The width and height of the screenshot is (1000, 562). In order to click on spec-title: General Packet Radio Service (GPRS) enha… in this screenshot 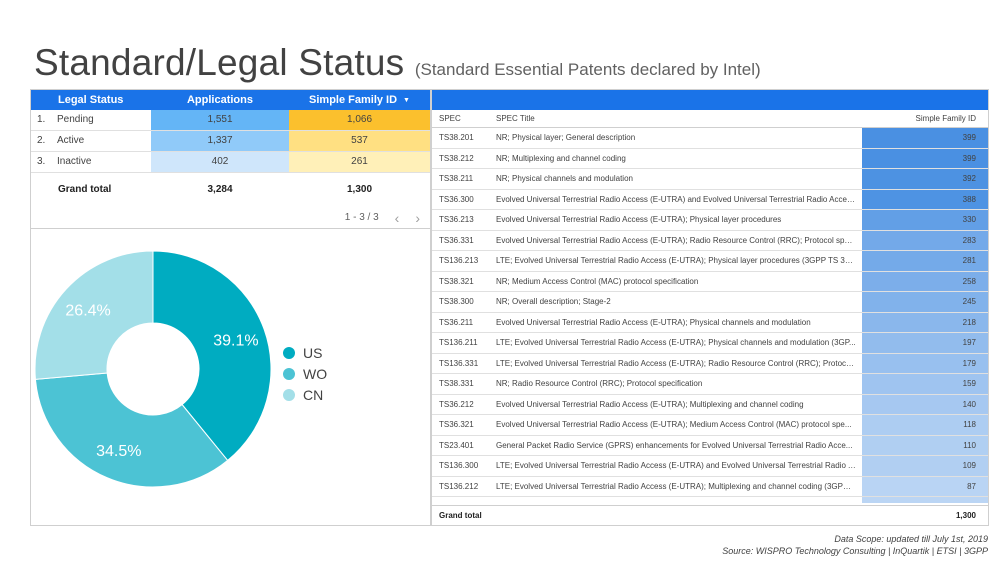, I will do `click(674, 445)`.